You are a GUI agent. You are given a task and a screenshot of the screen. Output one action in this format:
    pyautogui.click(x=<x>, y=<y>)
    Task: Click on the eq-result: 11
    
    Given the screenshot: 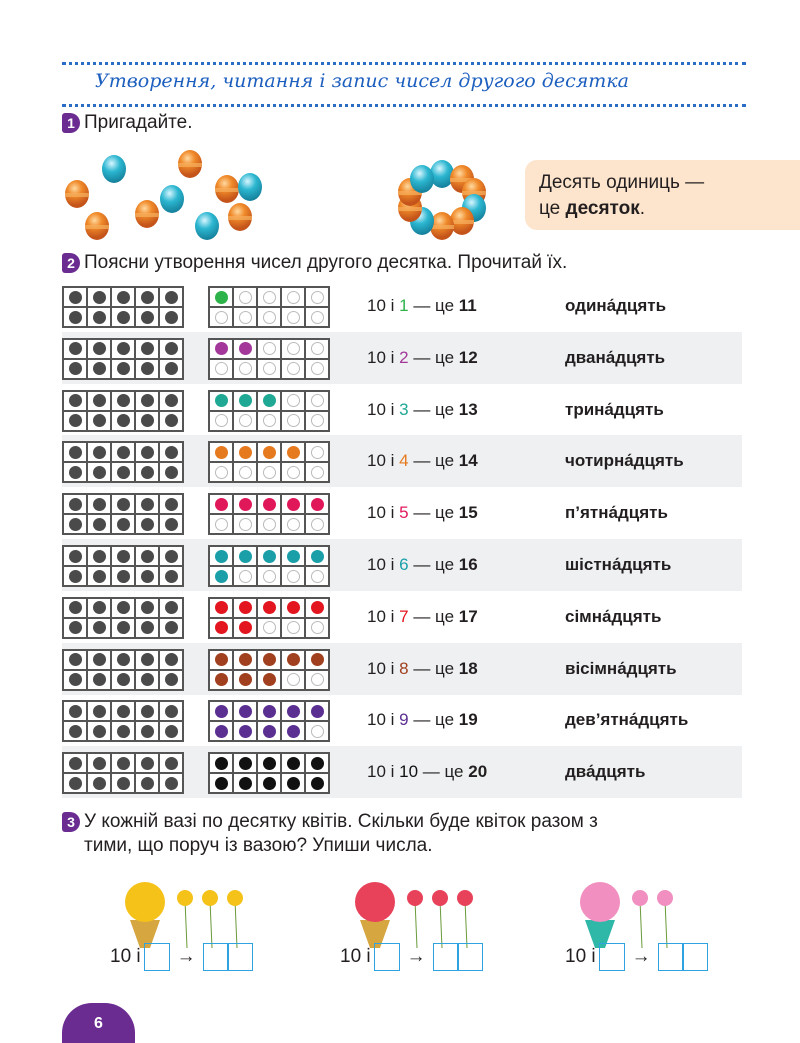 What is the action you would take?
    pyautogui.click(x=467, y=305)
    